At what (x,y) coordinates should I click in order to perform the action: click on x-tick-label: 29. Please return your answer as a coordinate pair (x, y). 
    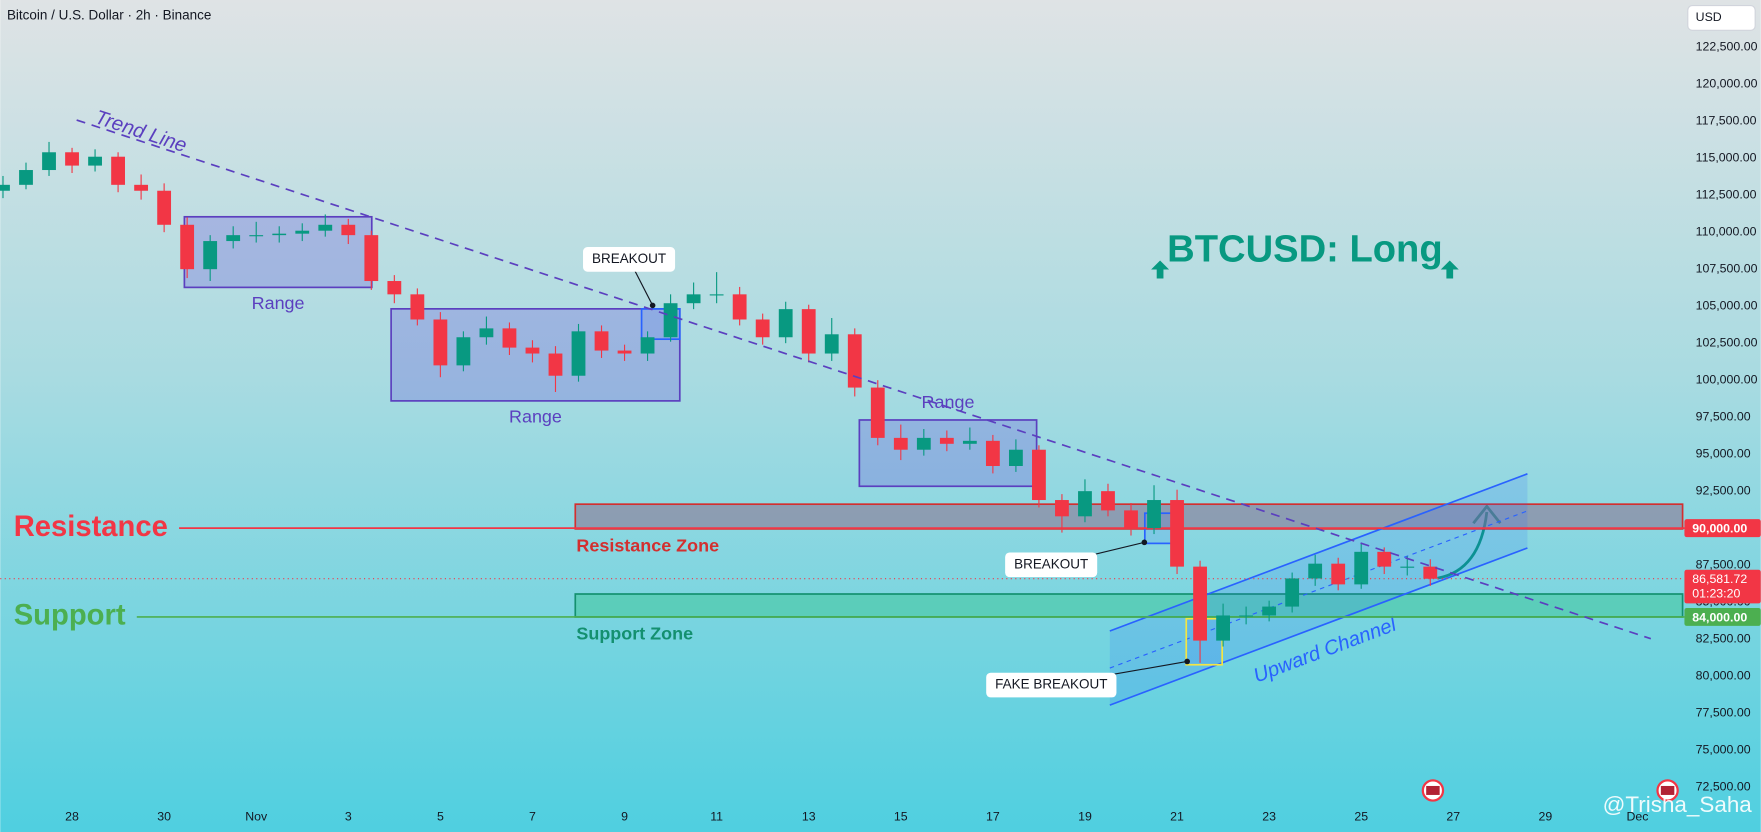
    Looking at the image, I should click on (1546, 817).